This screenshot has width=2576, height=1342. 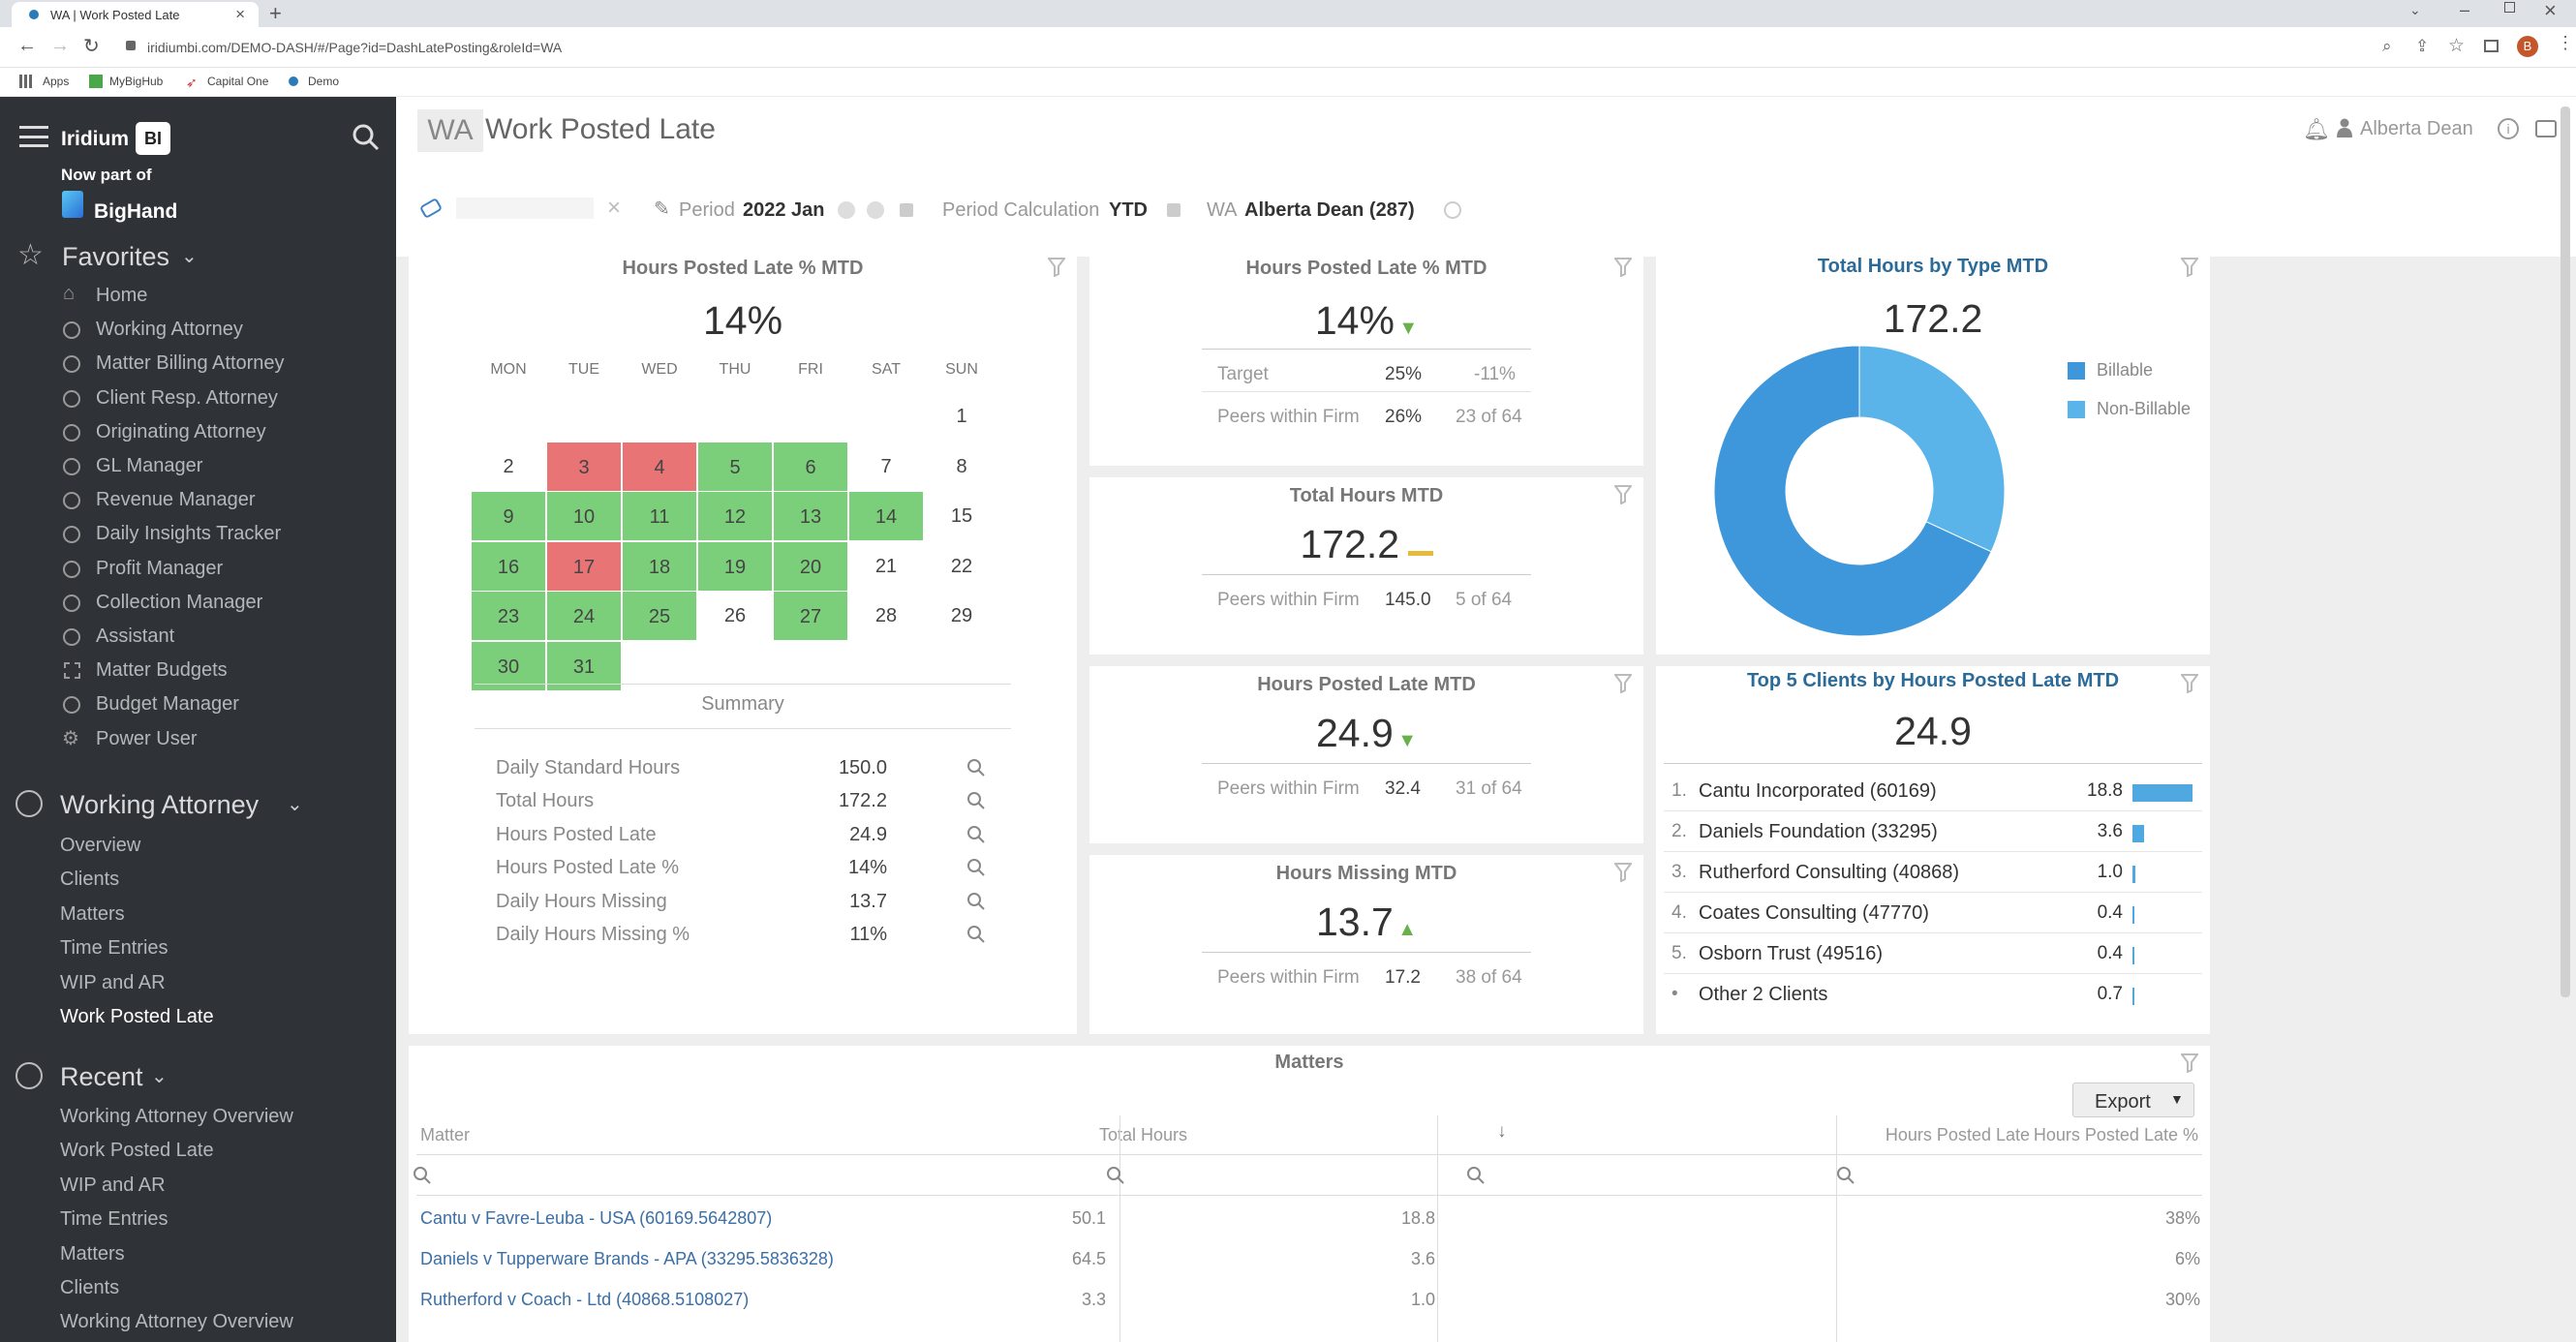 I want to click on filter-search-box, so click(x=525, y=208).